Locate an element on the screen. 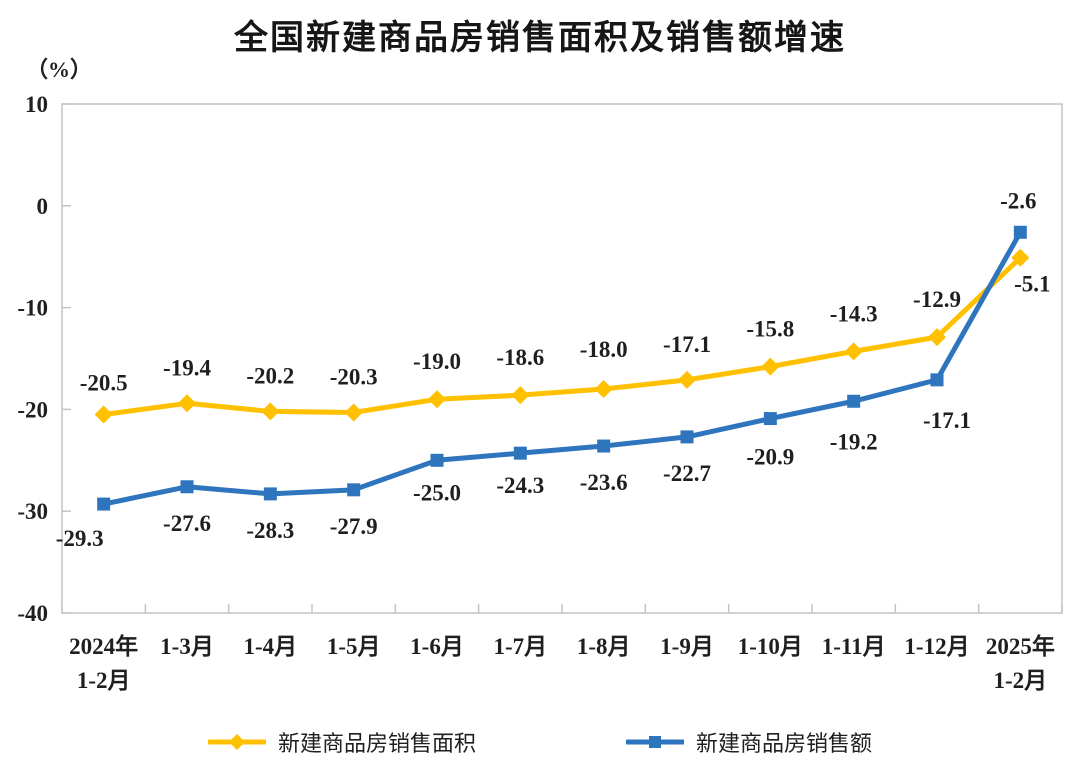 The image size is (1080, 769). data-label: -14.3 is located at coordinates (854, 313).